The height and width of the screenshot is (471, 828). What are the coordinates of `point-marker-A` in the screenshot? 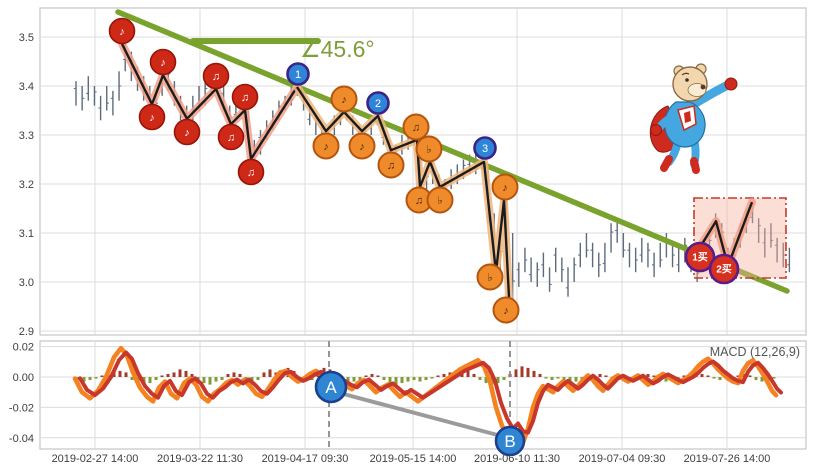 It's located at (331, 387).